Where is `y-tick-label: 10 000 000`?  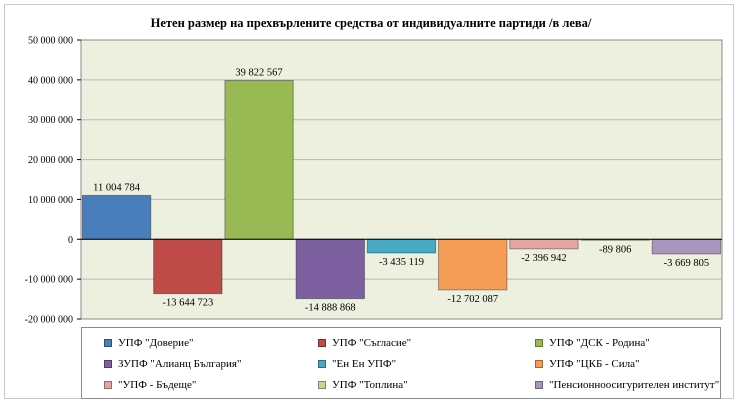
y-tick-label: 10 000 000 is located at coordinates (50, 200).